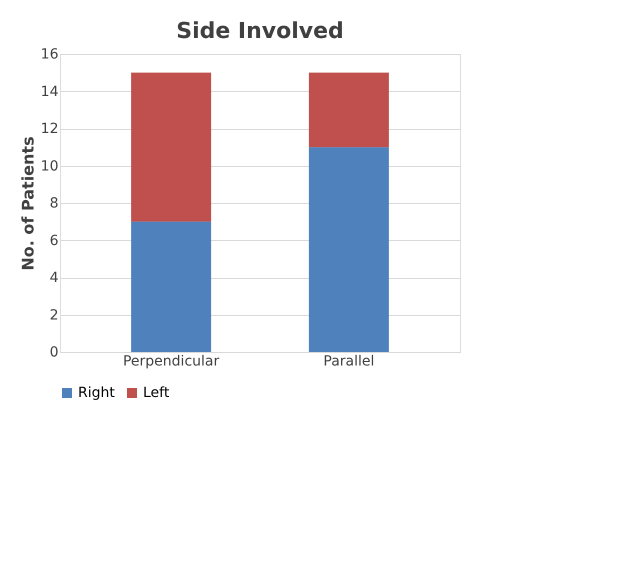 The width and height of the screenshot is (636, 583). Describe the element at coordinates (54, 240) in the screenshot. I see `y-tick-label: 6` at that location.